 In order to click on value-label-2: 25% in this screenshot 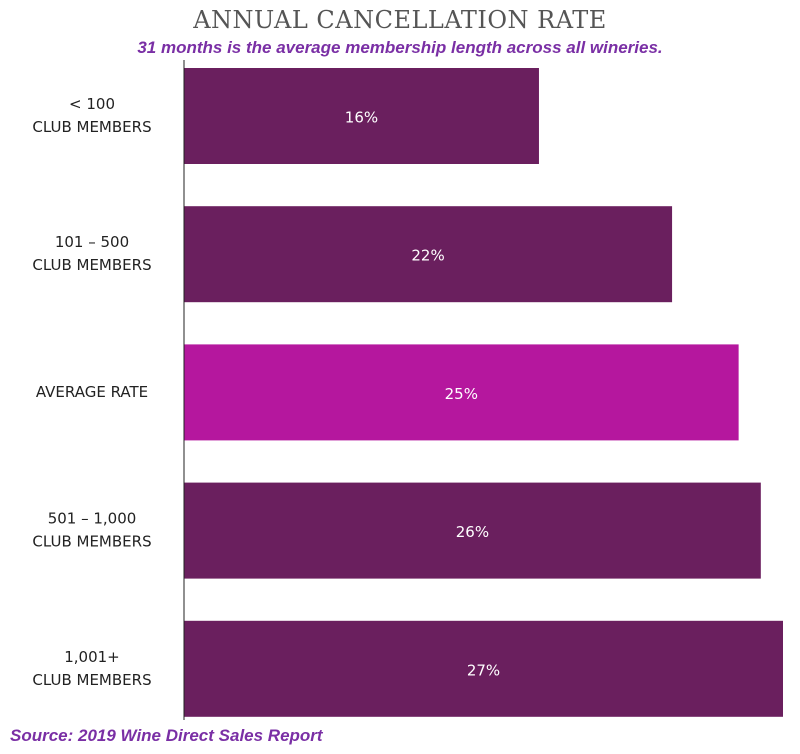, I will do `click(461, 394)`.